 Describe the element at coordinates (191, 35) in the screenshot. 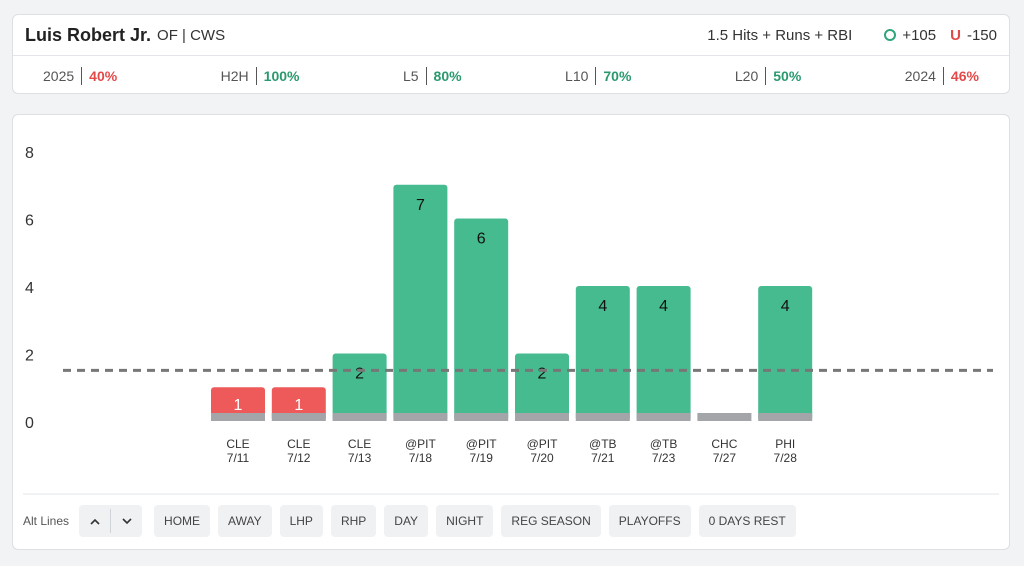

I see `player-meta: OF | CWS` at that location.